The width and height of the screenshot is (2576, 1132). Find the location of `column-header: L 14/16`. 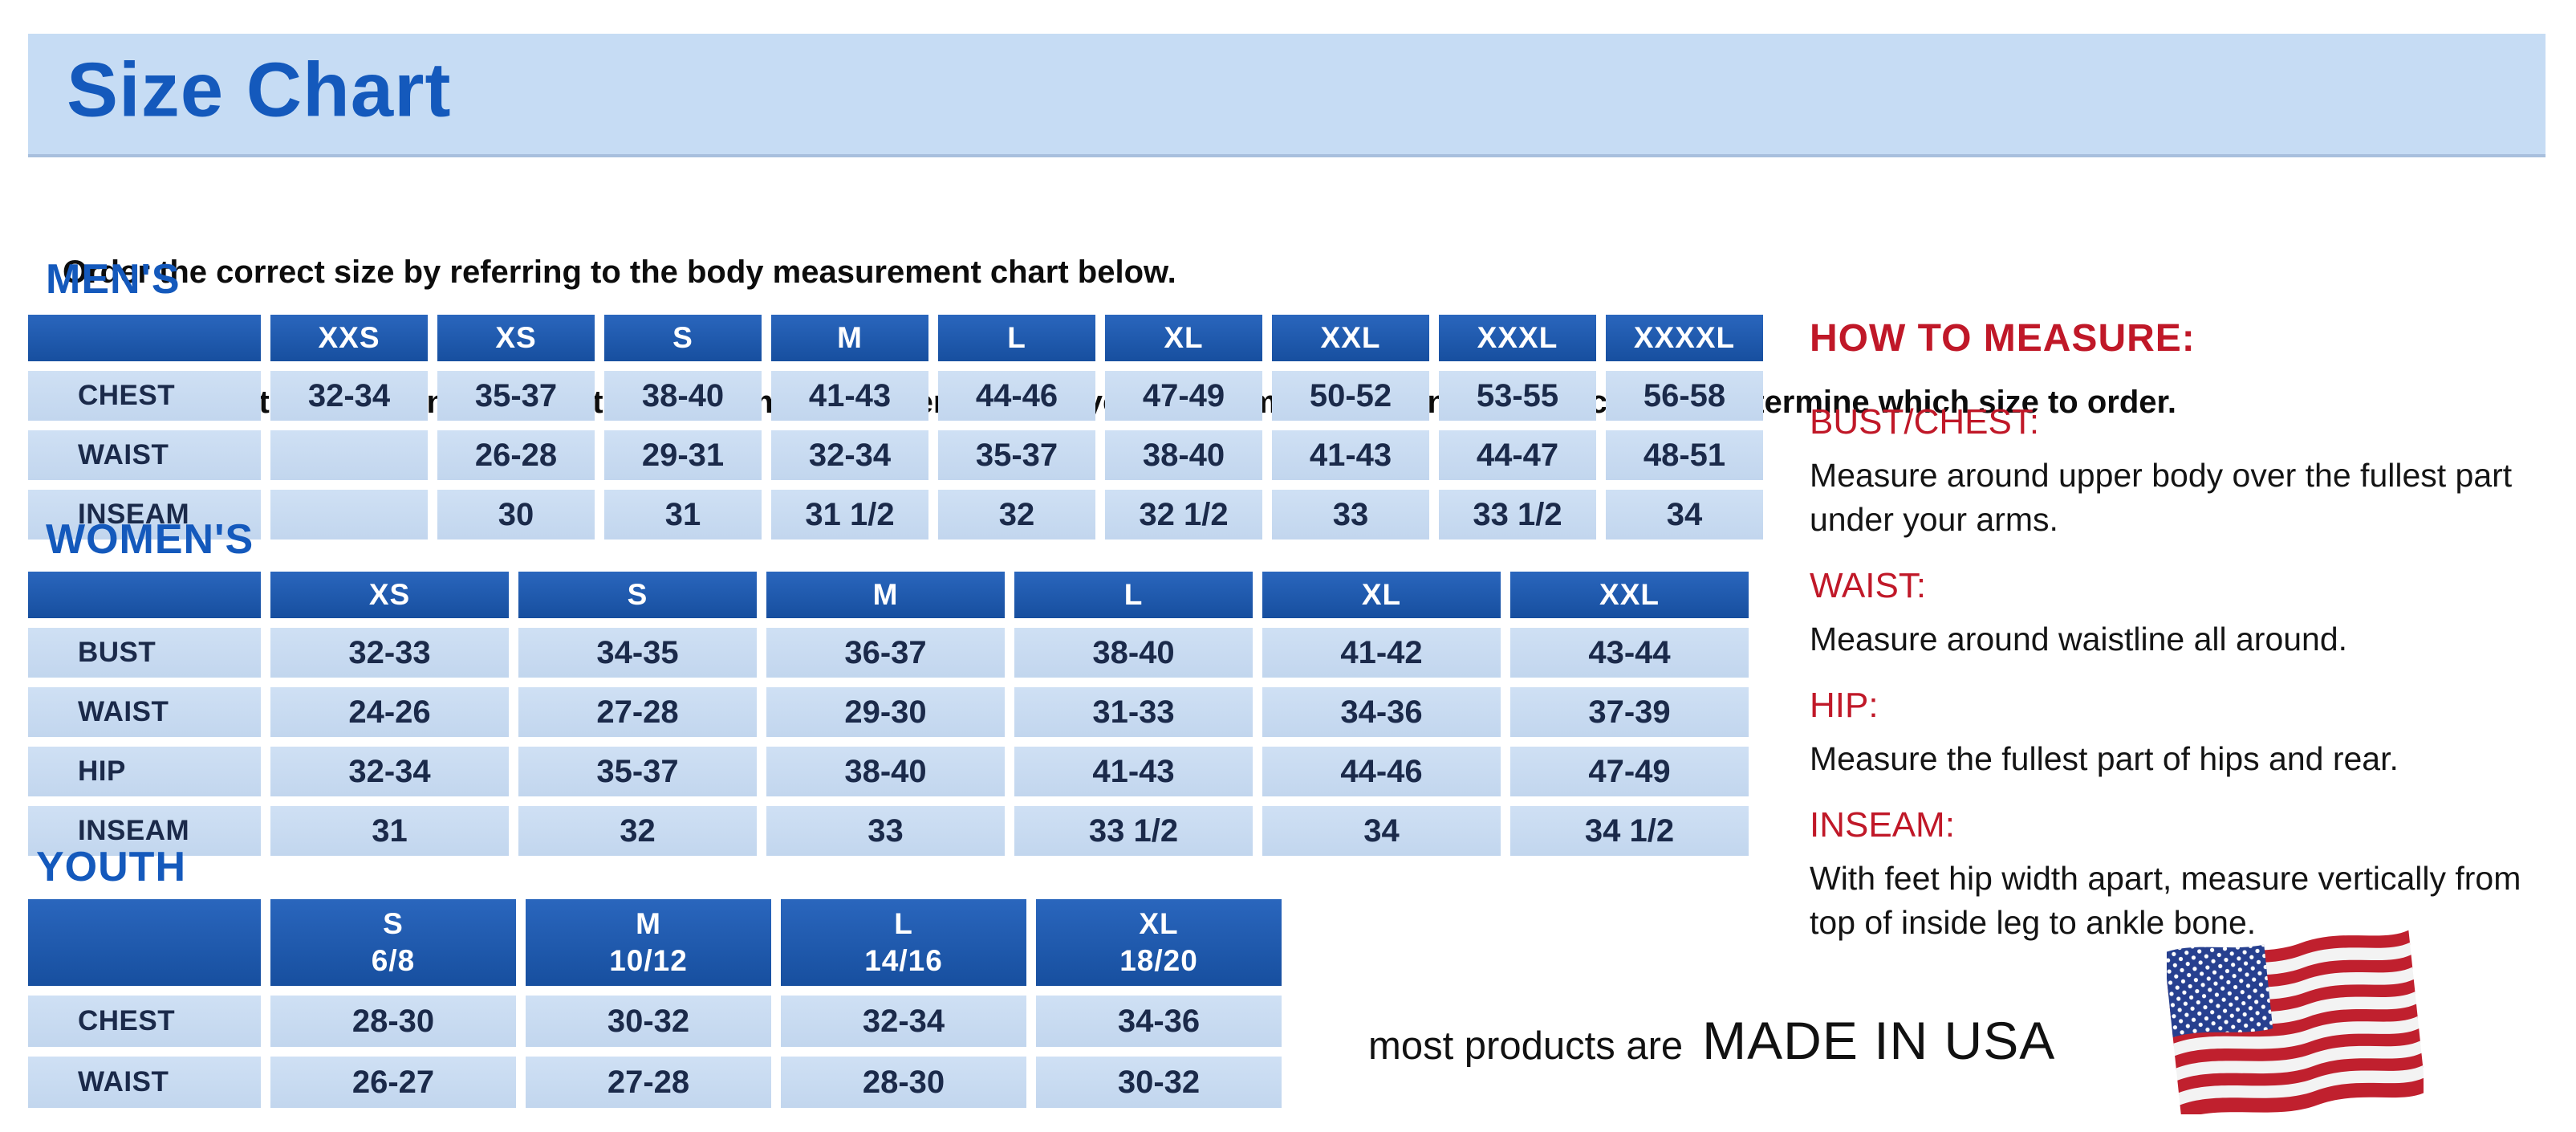

column-header: L 14/16 is located at coordinates (903, 942).